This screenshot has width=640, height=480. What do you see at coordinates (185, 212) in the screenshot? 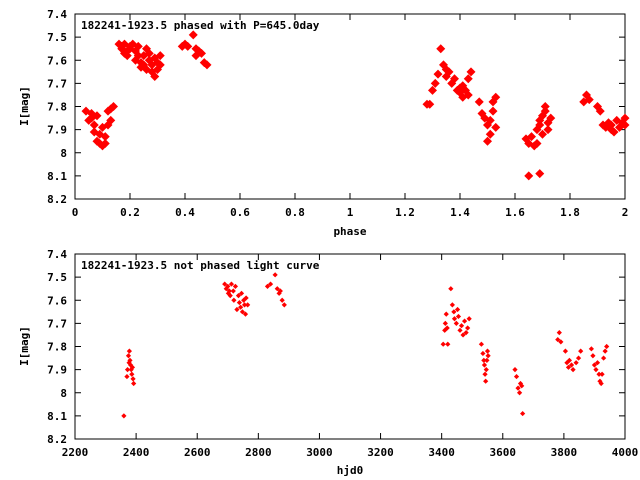
I see `x-tick-label: 0.4` at bounding box center [185, 212].